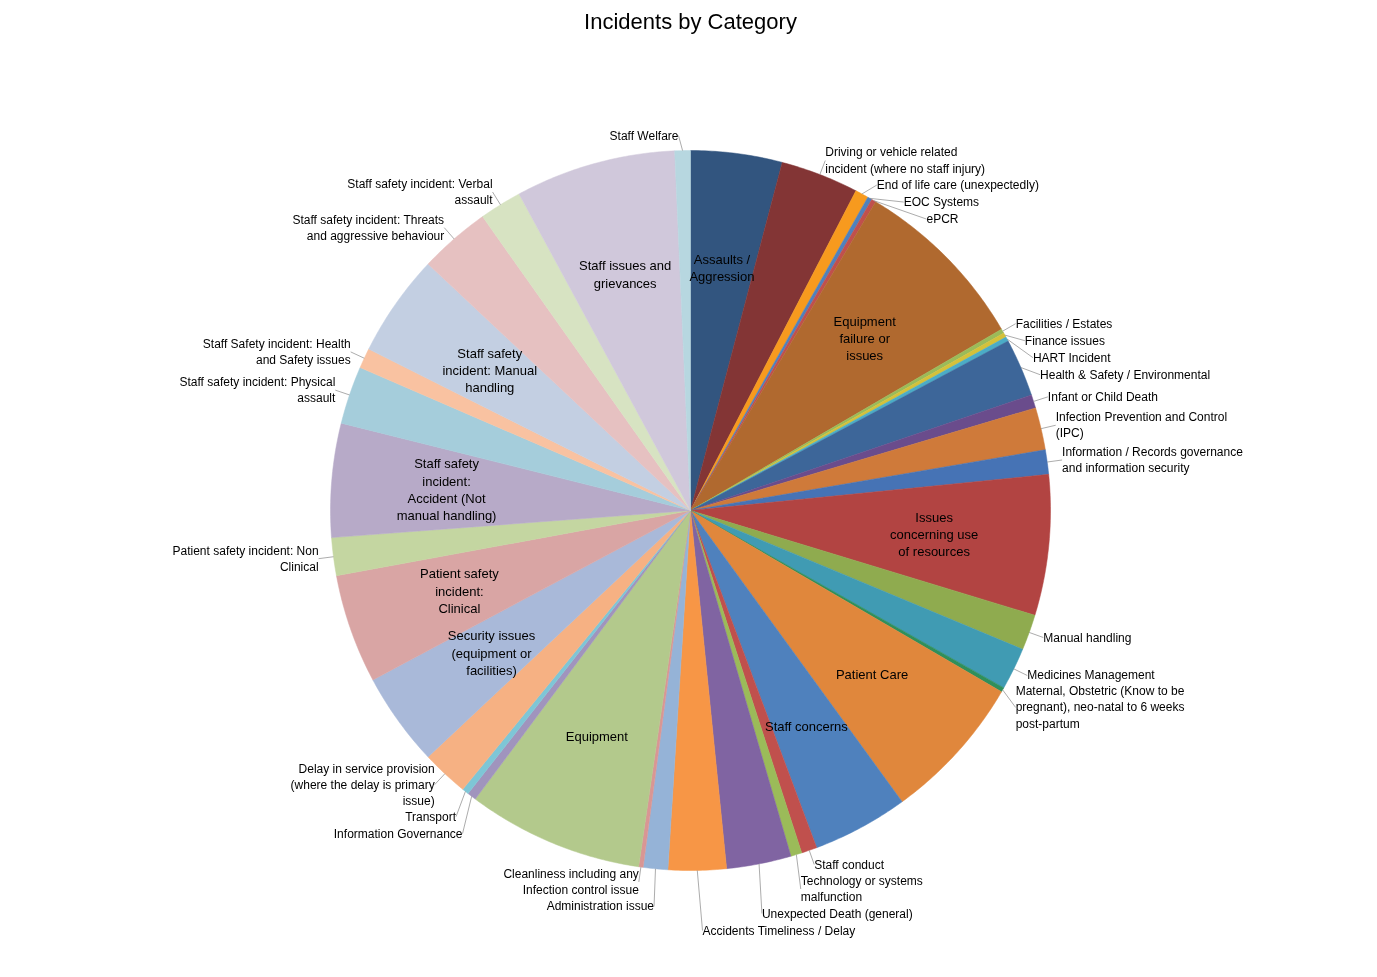 The image size is (1377, 977). What do you see at coordinates (690, 21) in the screenshot?
I see `chart-title: Incidents by Category` at bounding box center [690, 21].